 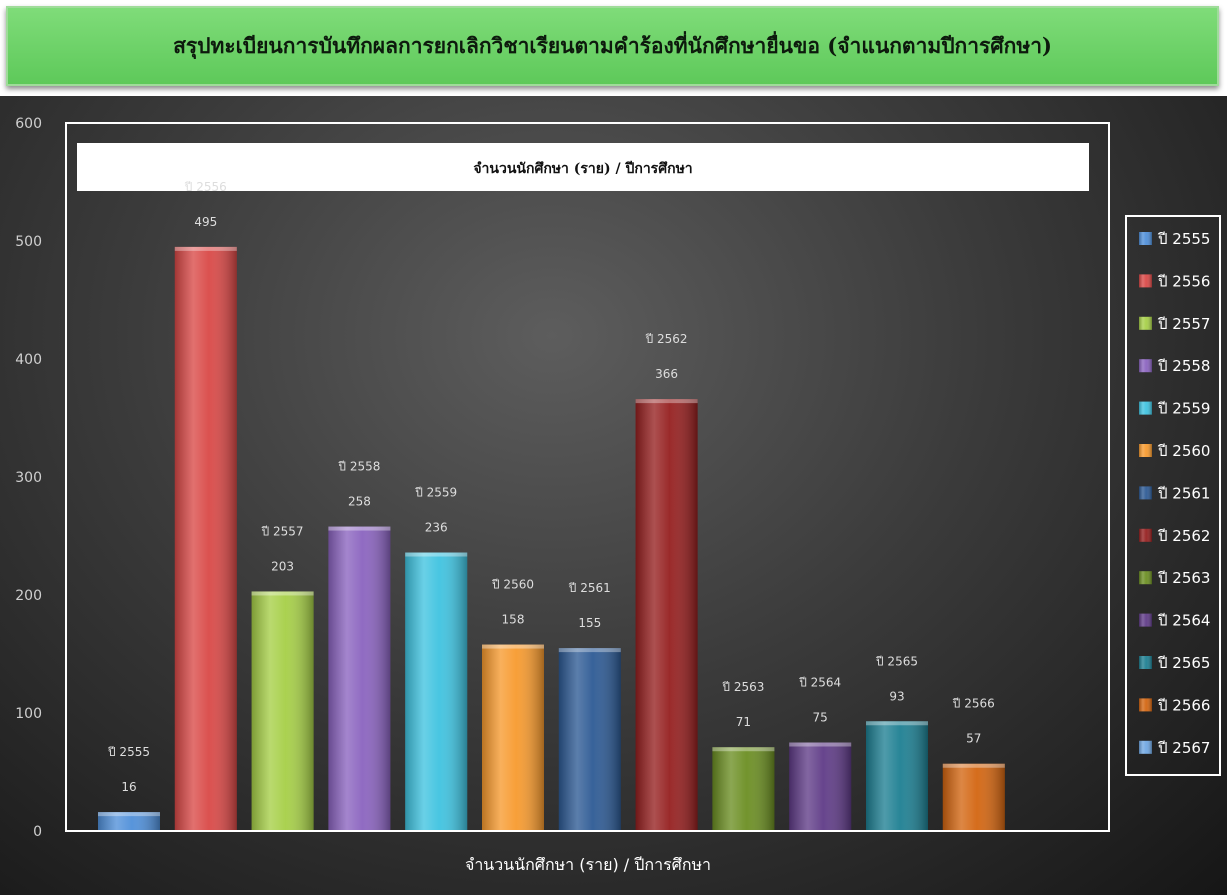 I want to click on legend-label: ปี 2555, so click(x=1183, y=239).